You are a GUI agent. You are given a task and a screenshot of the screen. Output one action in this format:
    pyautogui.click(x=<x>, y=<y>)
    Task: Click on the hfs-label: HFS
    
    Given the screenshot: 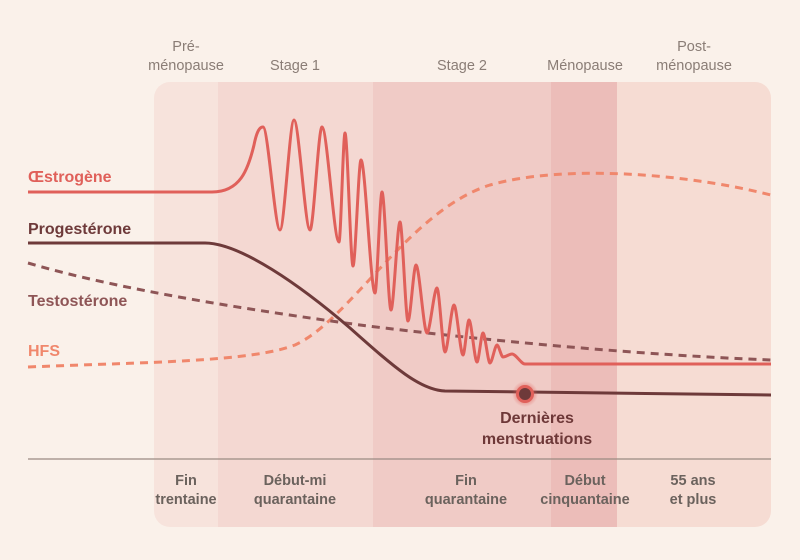 What is the action you would take?
    pyautogui.click(x=44, y=351)
    